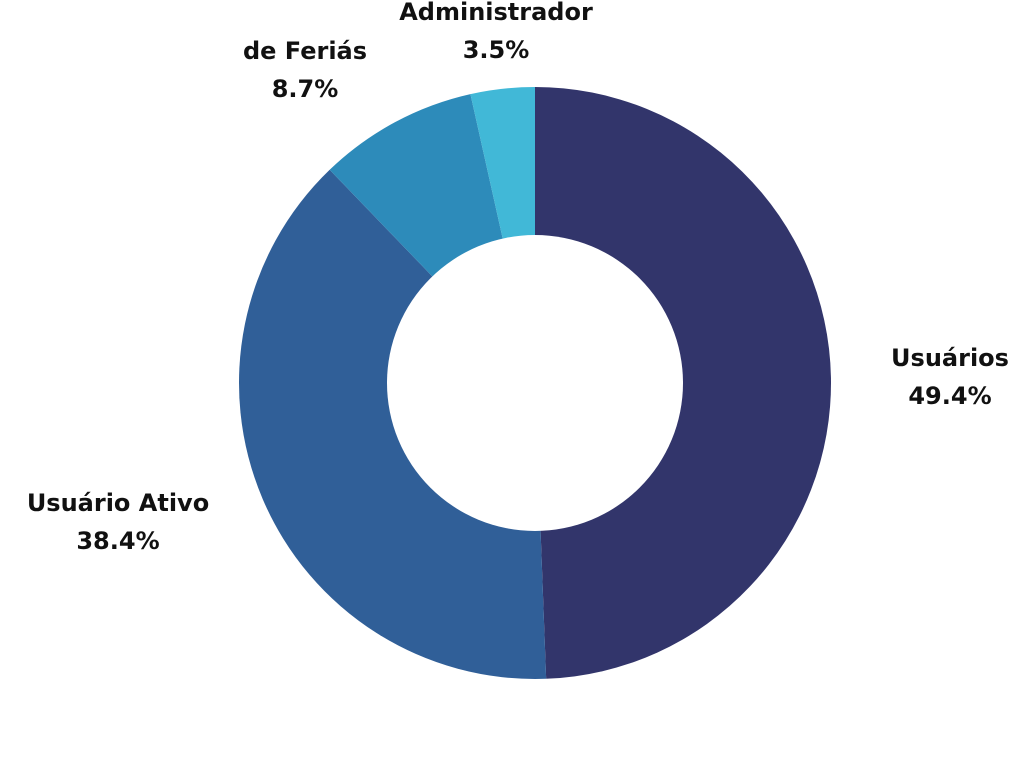 The width and height of the screenshot is (1024, 773). Describe the element at coordinates (305, 89) in the screenshot. I see `slice-value-de-ferias: 8.7%` at that location.